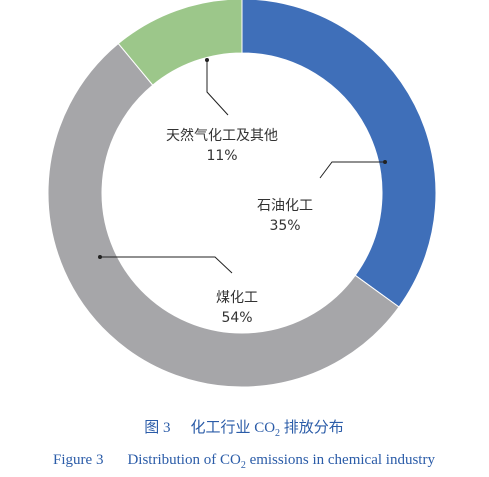 The height and width of the screenshot is (477, 489). What do you see at coordinates (236, 318) in the screenshot?
I see `slice-value-label: 54%` at bounding box center [236, 318].